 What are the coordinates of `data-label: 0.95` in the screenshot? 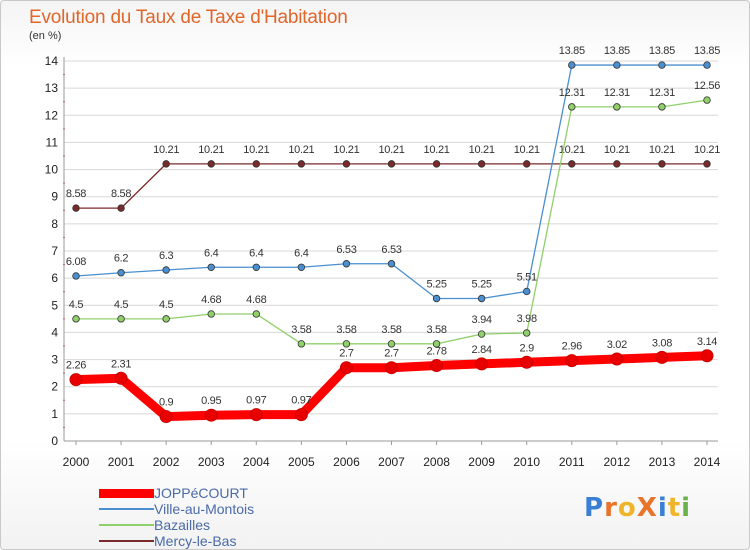 It's located at (211, 401).